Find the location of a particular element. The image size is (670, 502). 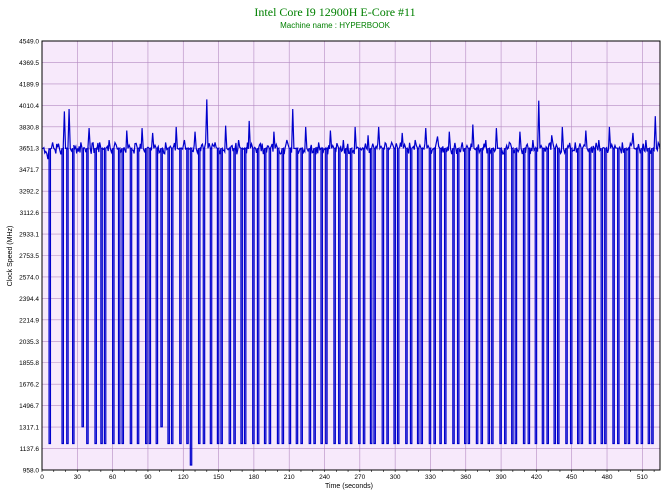

y-tick-label: 4010.4 is located at coordinates (29, 106).